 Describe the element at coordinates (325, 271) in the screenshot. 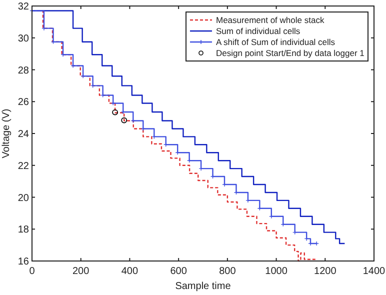

I see `x-tick-label: 1200` at that location.